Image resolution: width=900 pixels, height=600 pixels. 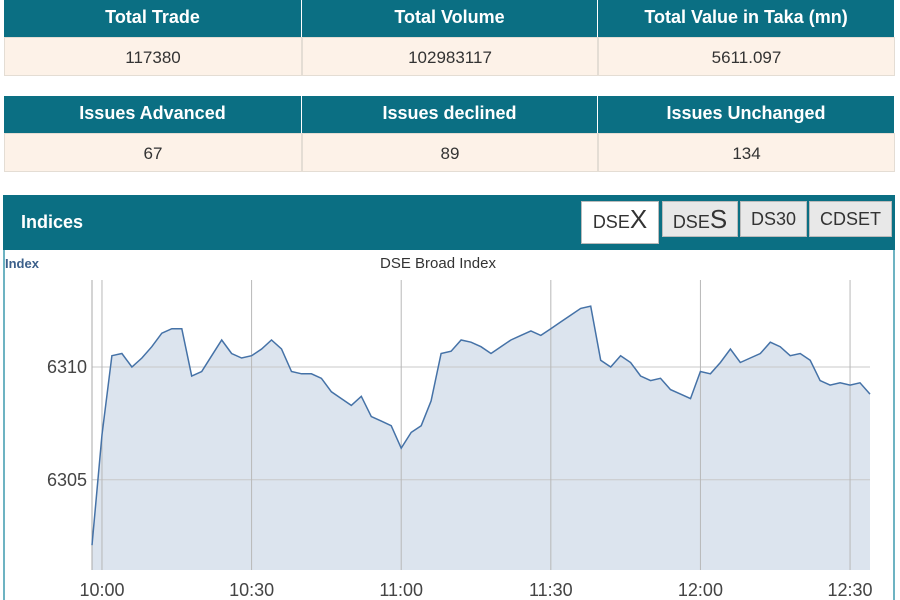 I want to click on tab-label: DS30, so click(x=773, y=219).